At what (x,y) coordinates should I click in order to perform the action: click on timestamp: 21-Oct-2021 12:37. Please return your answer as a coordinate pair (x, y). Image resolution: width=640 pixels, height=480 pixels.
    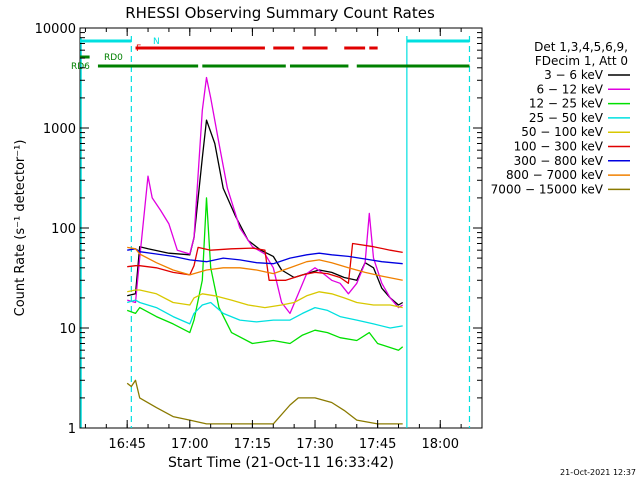
    Looking at the image, I should click on (598, 472).